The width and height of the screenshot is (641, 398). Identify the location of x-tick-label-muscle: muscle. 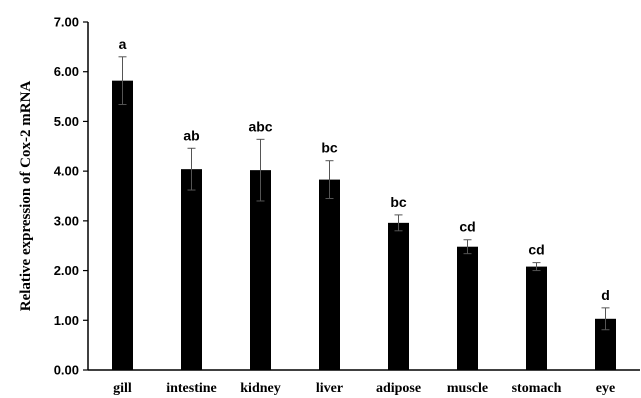
(467, 388).